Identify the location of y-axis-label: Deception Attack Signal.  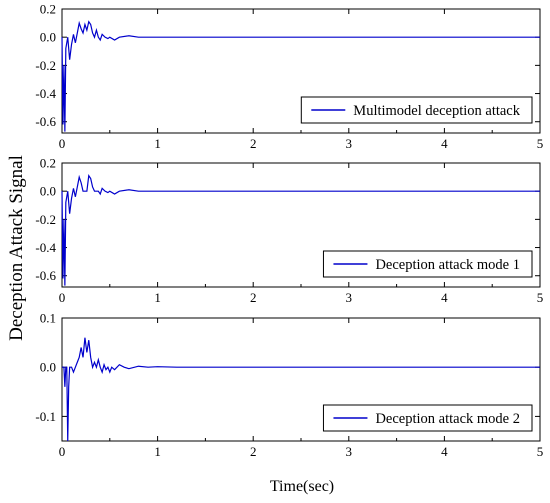
(16, 248).